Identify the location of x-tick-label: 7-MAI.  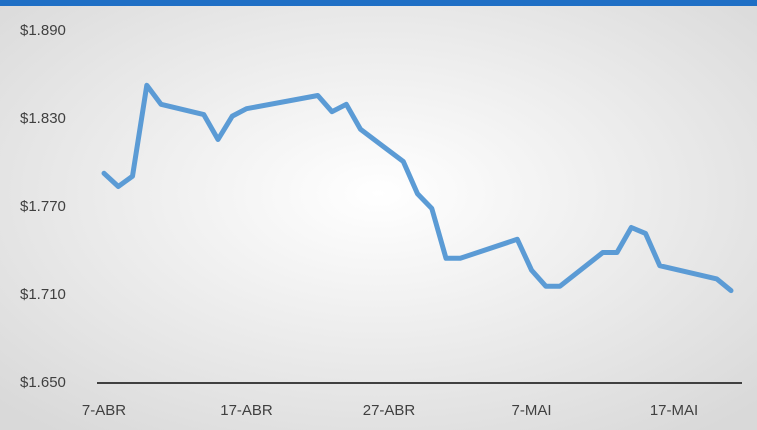
(531, 410).